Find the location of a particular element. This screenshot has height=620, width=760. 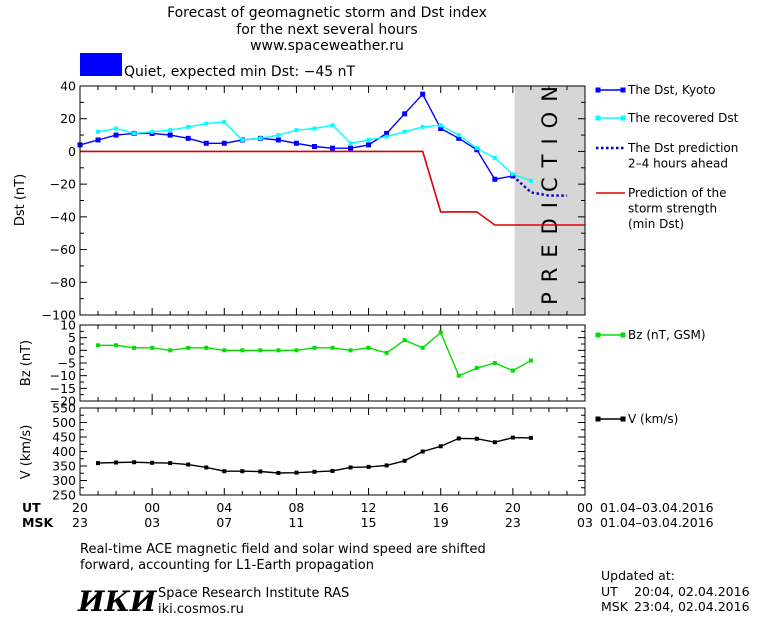

dst-ytick-label: 40 is located at coordinates (68, 86).